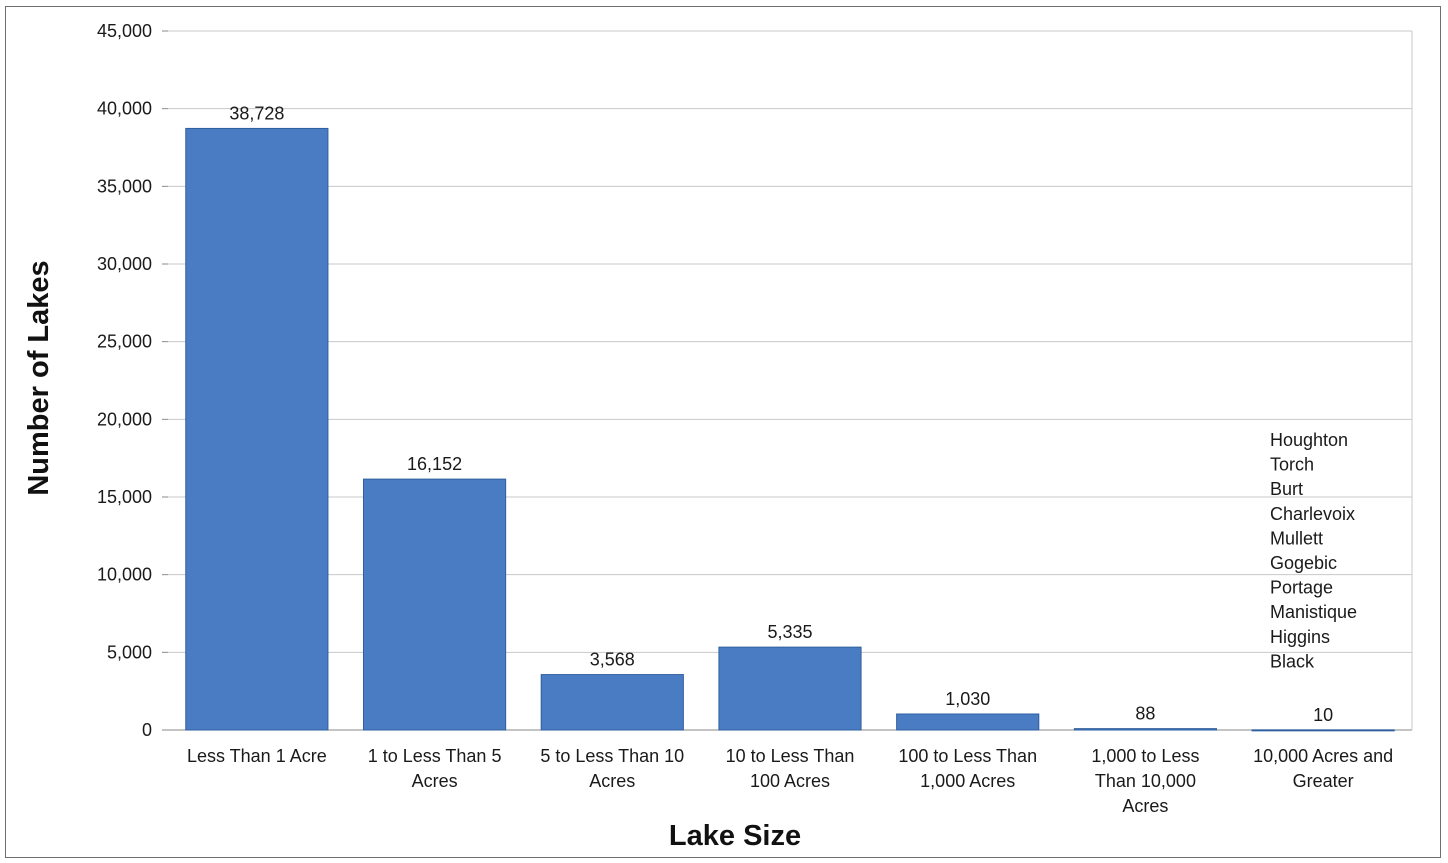 This screenshot has width=1448, height=863. I want to click on y-tick-label: 0, so click(147, 730).